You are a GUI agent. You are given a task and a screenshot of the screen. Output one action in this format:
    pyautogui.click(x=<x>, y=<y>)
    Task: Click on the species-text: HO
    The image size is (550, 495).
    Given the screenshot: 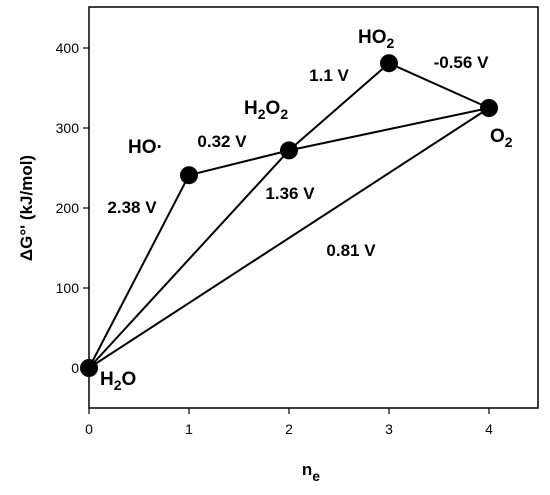 What is the action you would take?
    pyautogui.click(x=372, y=37)
    